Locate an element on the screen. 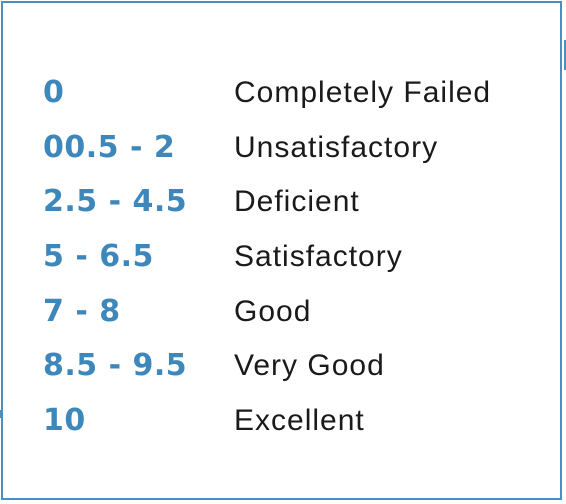 The image size is (566, 504). grade-label: Completely Failed is located at coordinates (363, 92).